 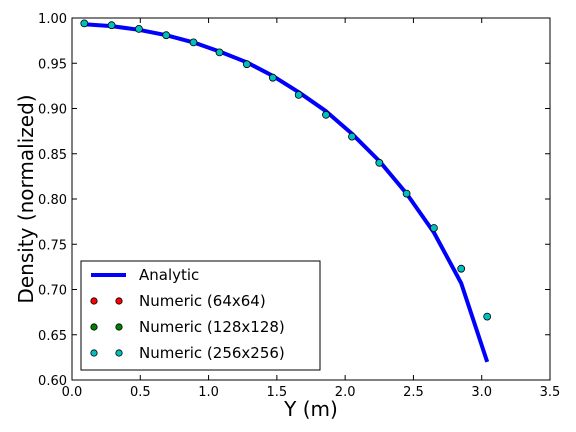 I want to click on y-tick-label: 0.90, so click(x=52, y=110).